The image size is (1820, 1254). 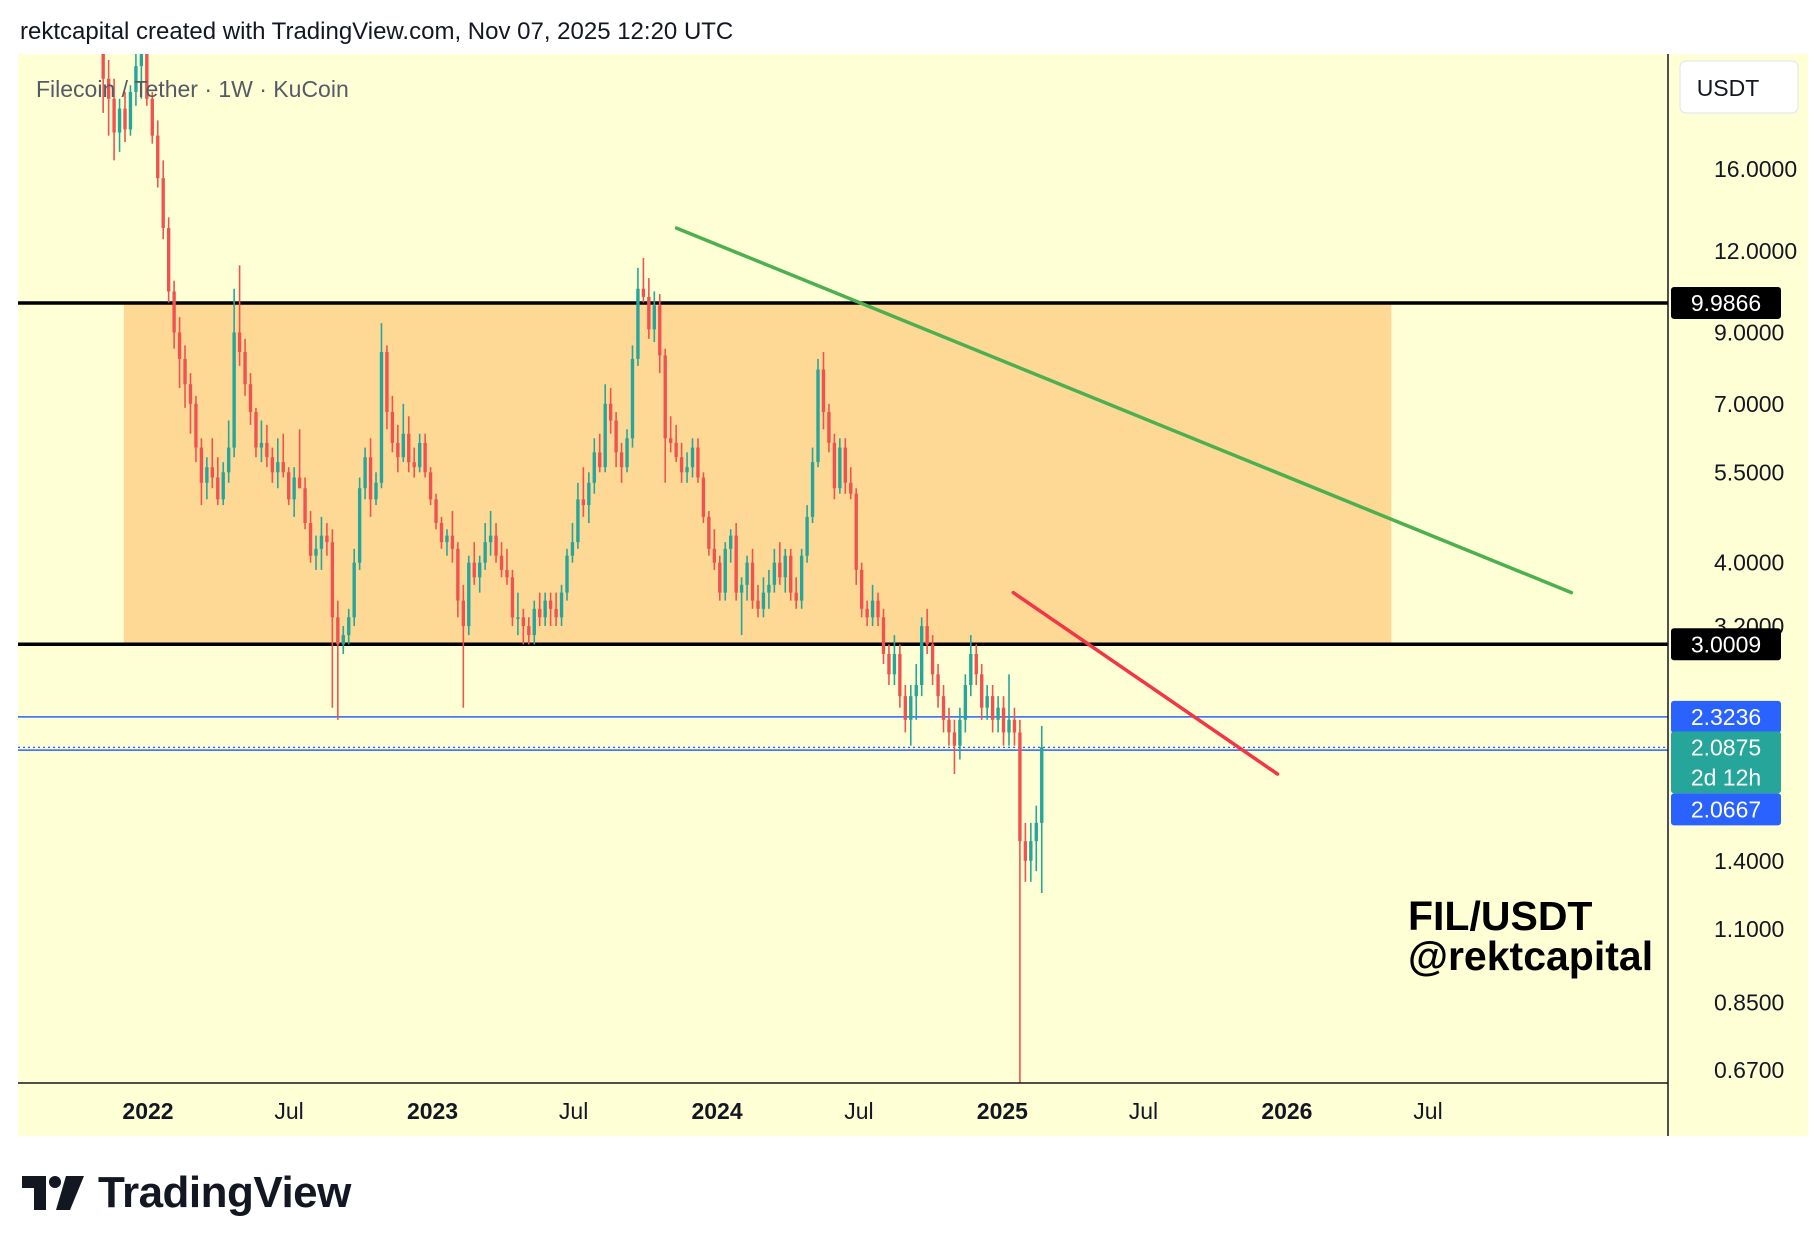 I want to click on tradingview-logo: TradingView, so click(x=186, y=1193).